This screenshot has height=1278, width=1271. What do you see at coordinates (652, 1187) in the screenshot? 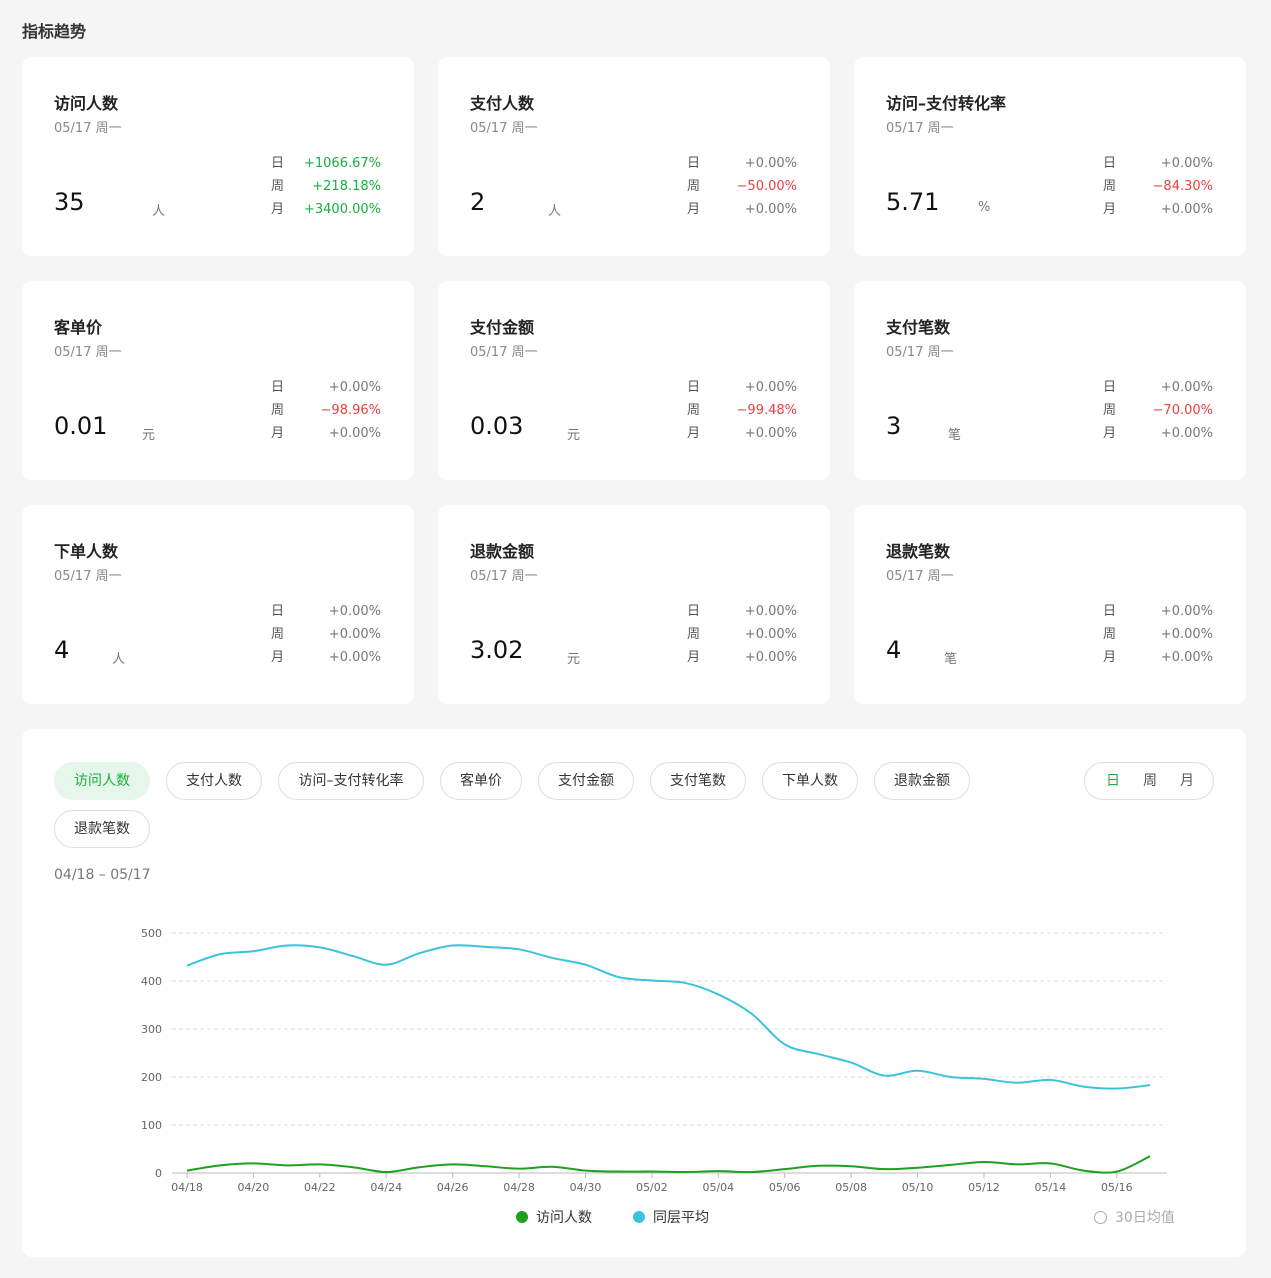
I see `x-tick-label: 05/02` at bounding box center [652, 1187].